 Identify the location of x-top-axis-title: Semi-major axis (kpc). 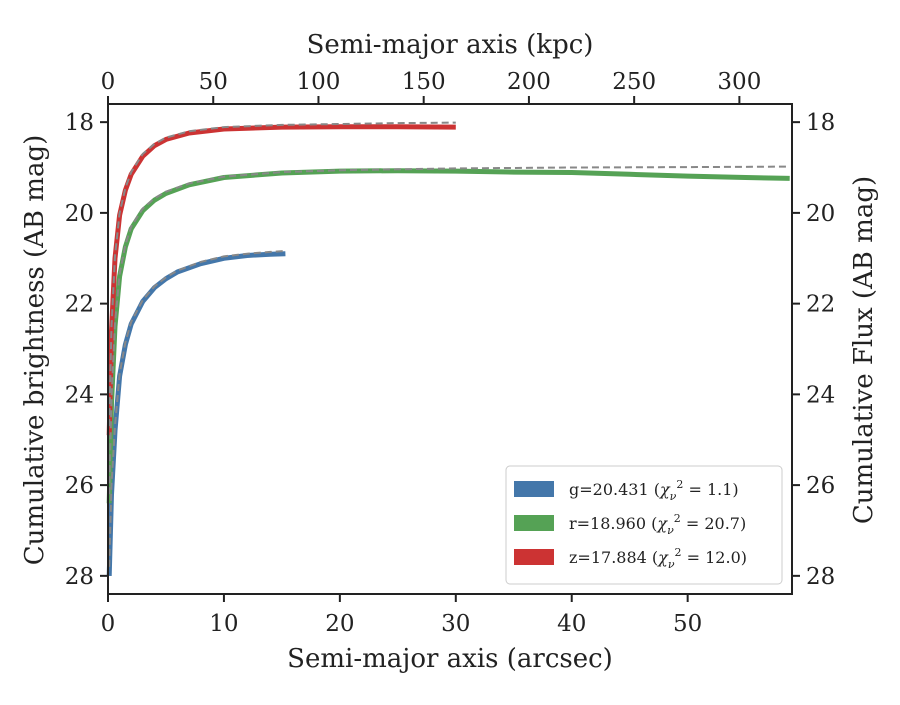
(450, 45).